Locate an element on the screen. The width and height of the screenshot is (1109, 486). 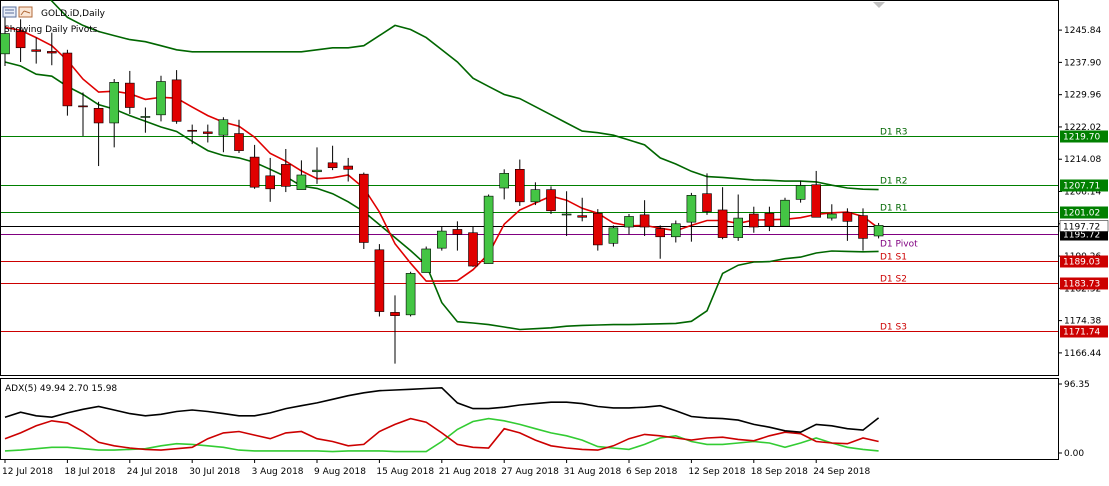
pivot-label: D1 R3 is located at coordinates (894, 133).